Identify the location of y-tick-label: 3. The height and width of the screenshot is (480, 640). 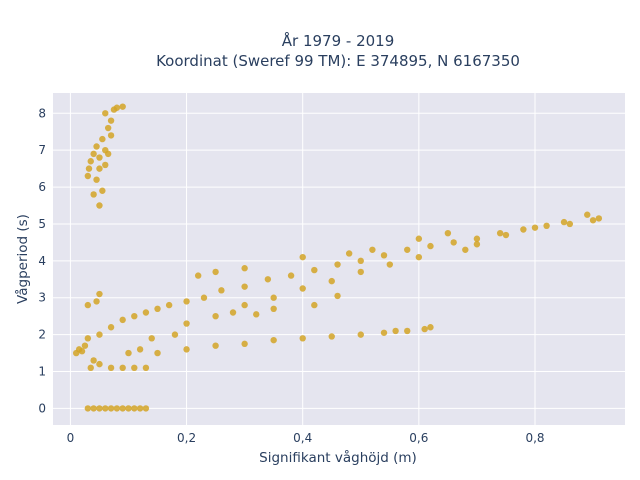
(42, 298).